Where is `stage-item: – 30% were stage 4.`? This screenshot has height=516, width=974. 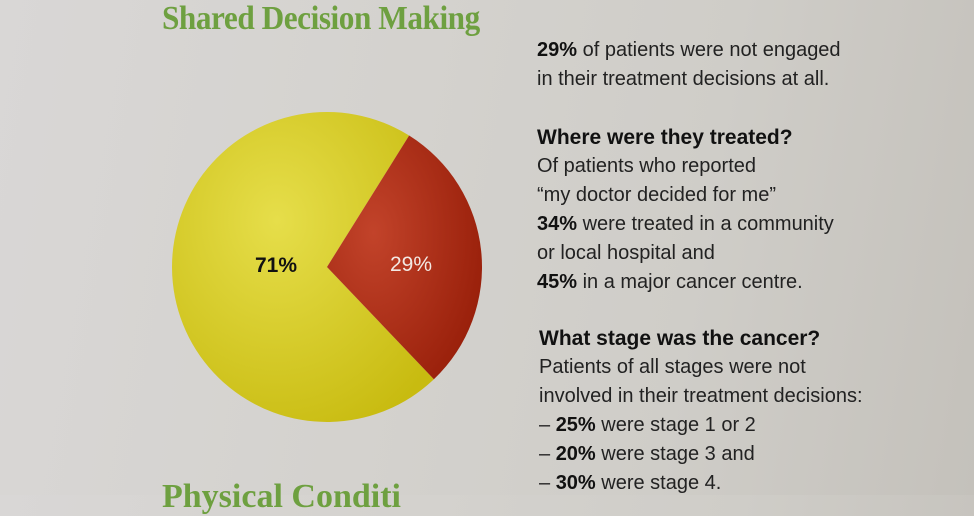 stage-item: – 30% were stage 4. is located at coordinates (630, 483).